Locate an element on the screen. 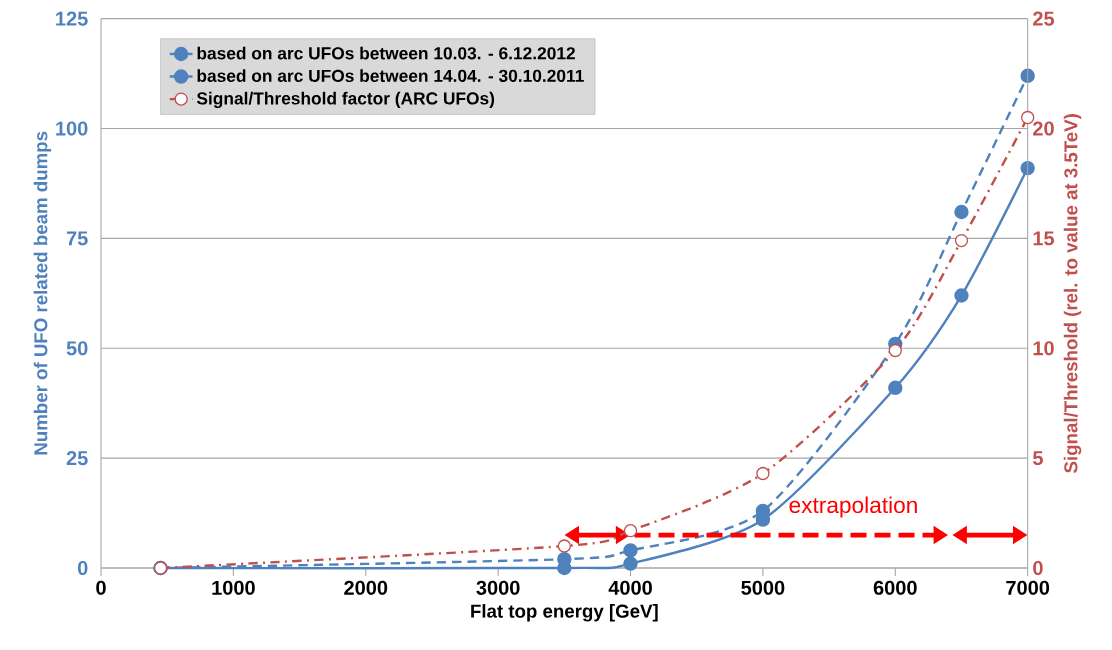 The height and width of the screenshot is (650, 1112). x-tick-label: 2000 is located at coordinates (366, 587).